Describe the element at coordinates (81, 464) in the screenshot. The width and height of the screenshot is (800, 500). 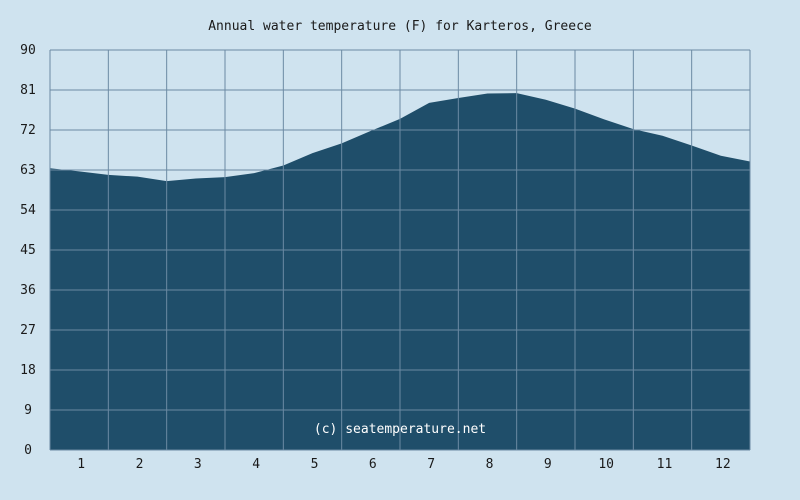
I see `x-tick-label: 1` at that location.